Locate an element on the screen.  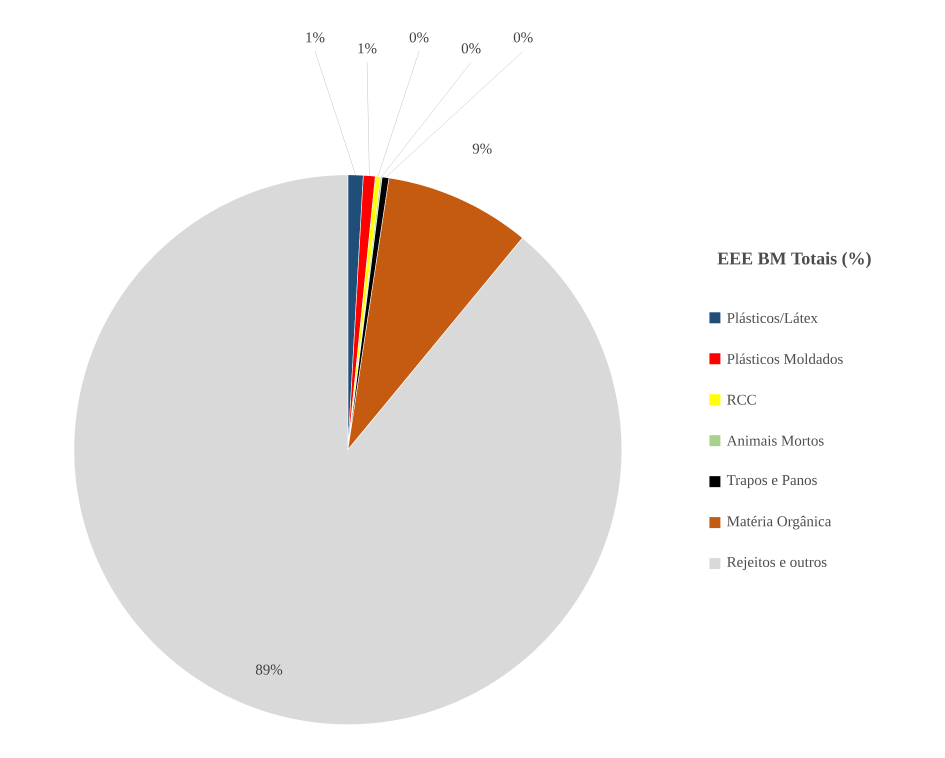
legend-label: Animais Mortos is located at coordinates (775, 441).